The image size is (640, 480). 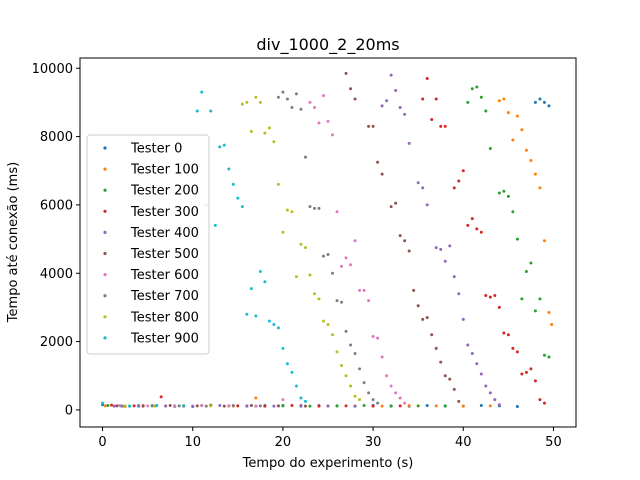 I want to click on legend-item: Tester 700, so click(x=151, y=296).